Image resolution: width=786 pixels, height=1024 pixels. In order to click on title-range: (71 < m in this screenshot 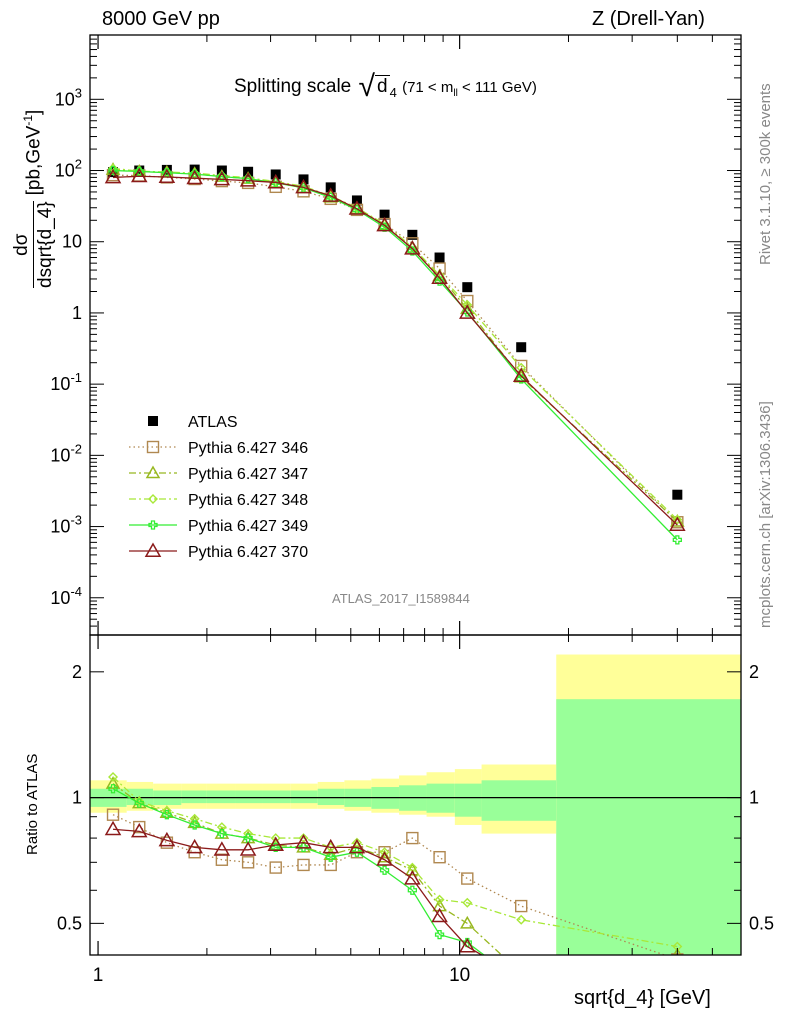, I will do `click(428, 87)`.